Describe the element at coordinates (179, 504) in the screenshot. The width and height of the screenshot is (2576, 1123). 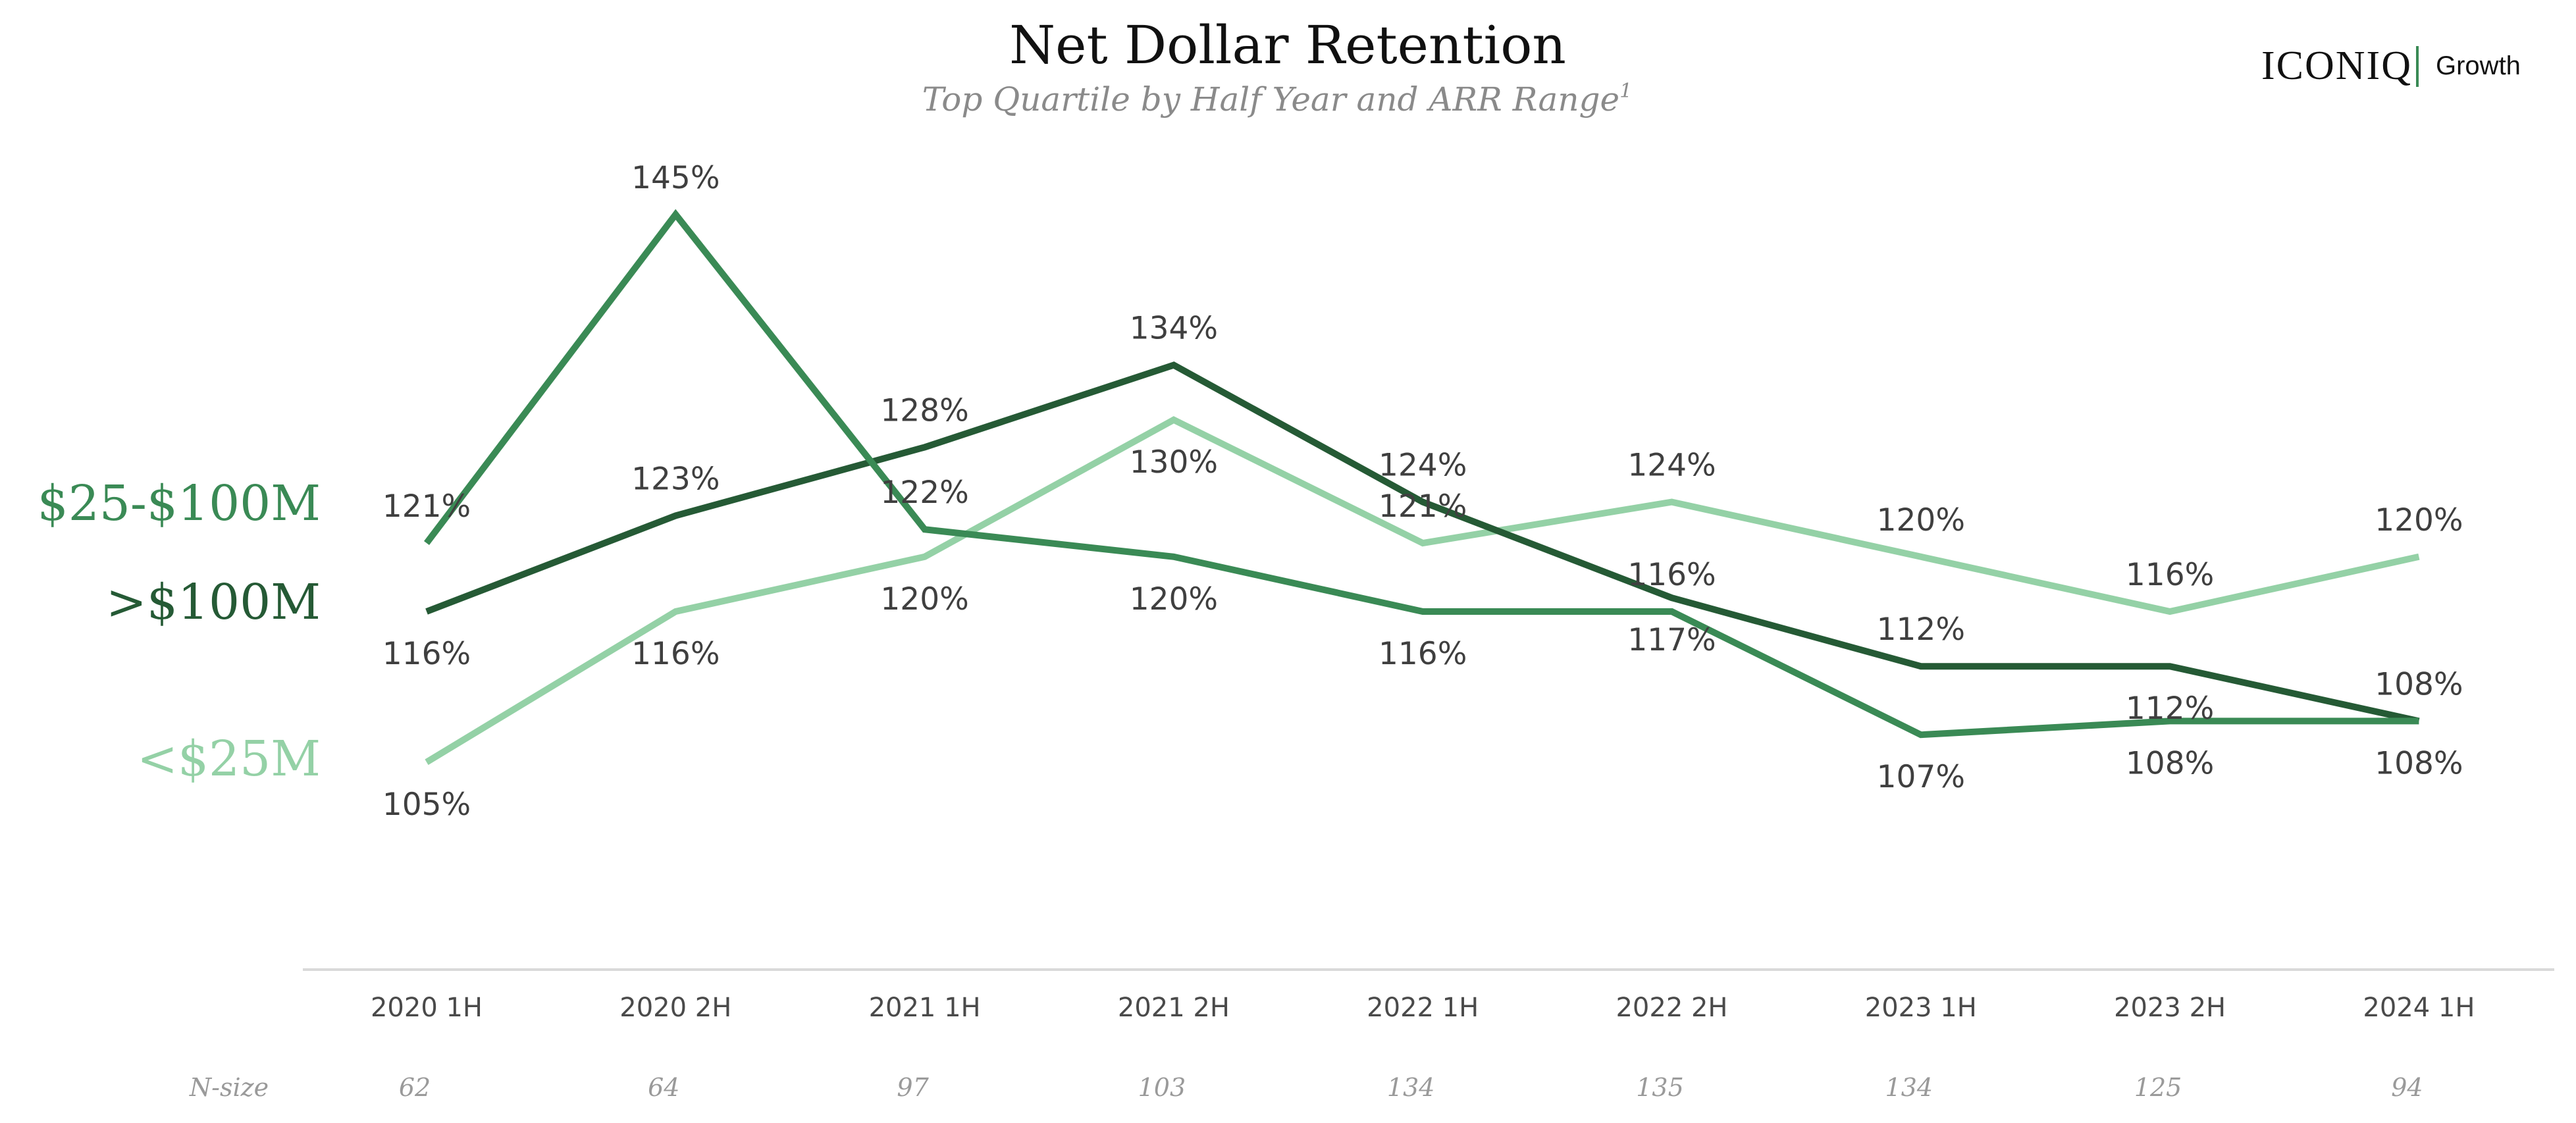
I see `legend-entry: $25-$100M` at that location.